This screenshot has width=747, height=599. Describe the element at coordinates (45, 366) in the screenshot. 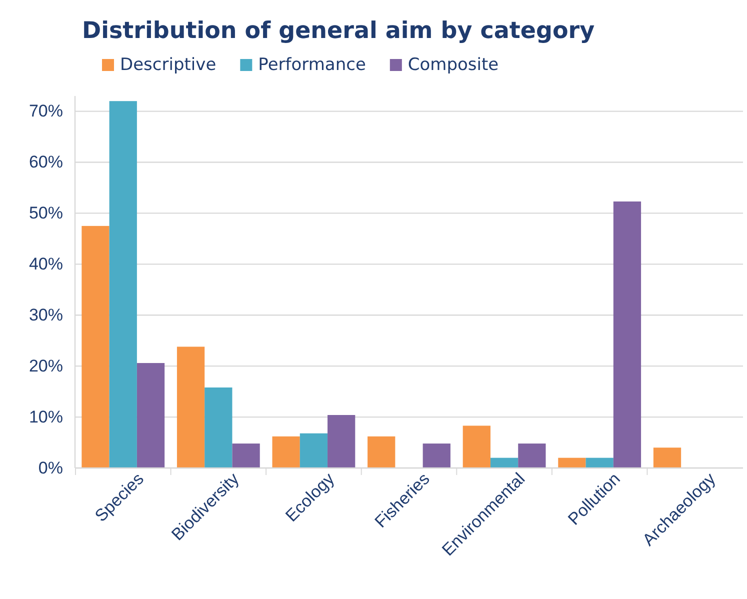

I see `y-tick-label: 20%` at that location.